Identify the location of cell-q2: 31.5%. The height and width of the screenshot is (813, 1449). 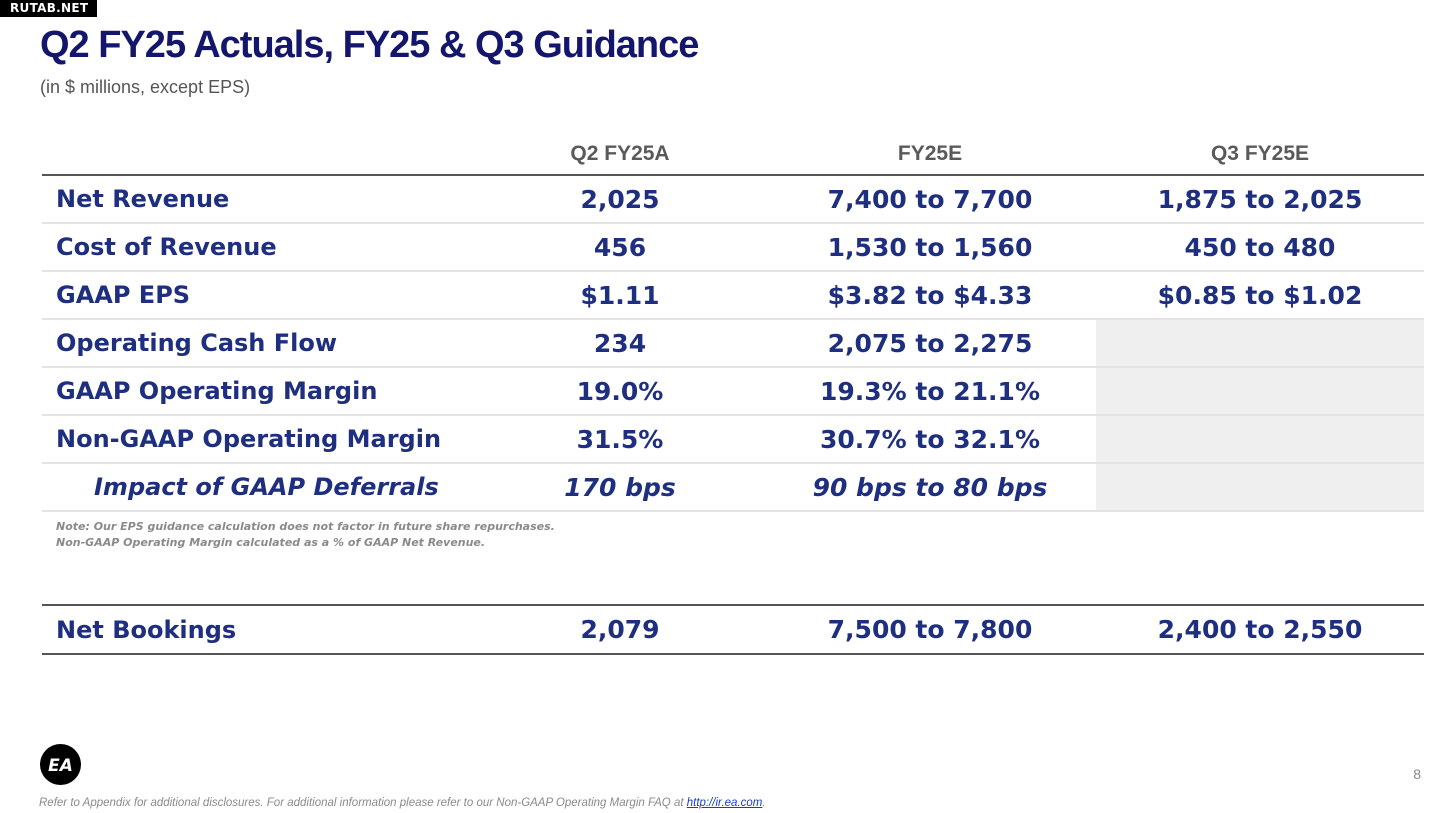
(620, 439).